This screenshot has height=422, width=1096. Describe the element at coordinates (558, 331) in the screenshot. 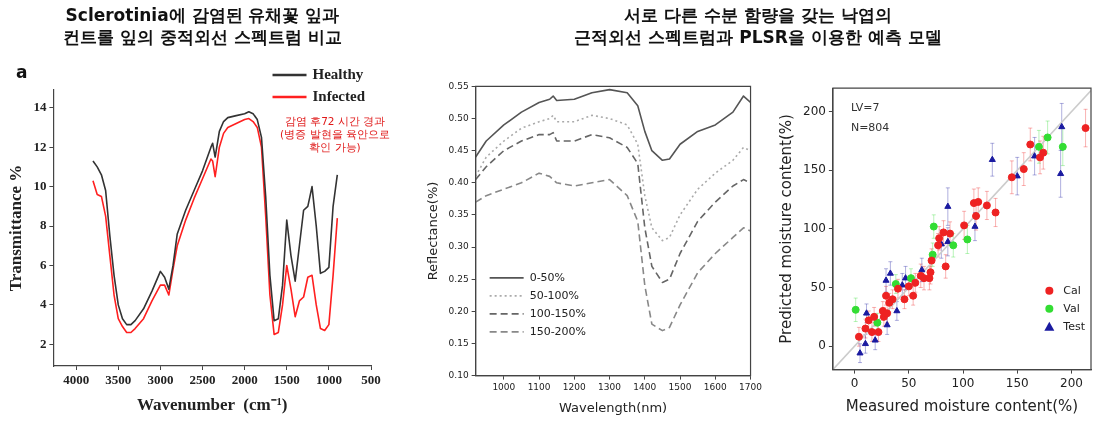

I see `legend-label: 150-200%` at that location.